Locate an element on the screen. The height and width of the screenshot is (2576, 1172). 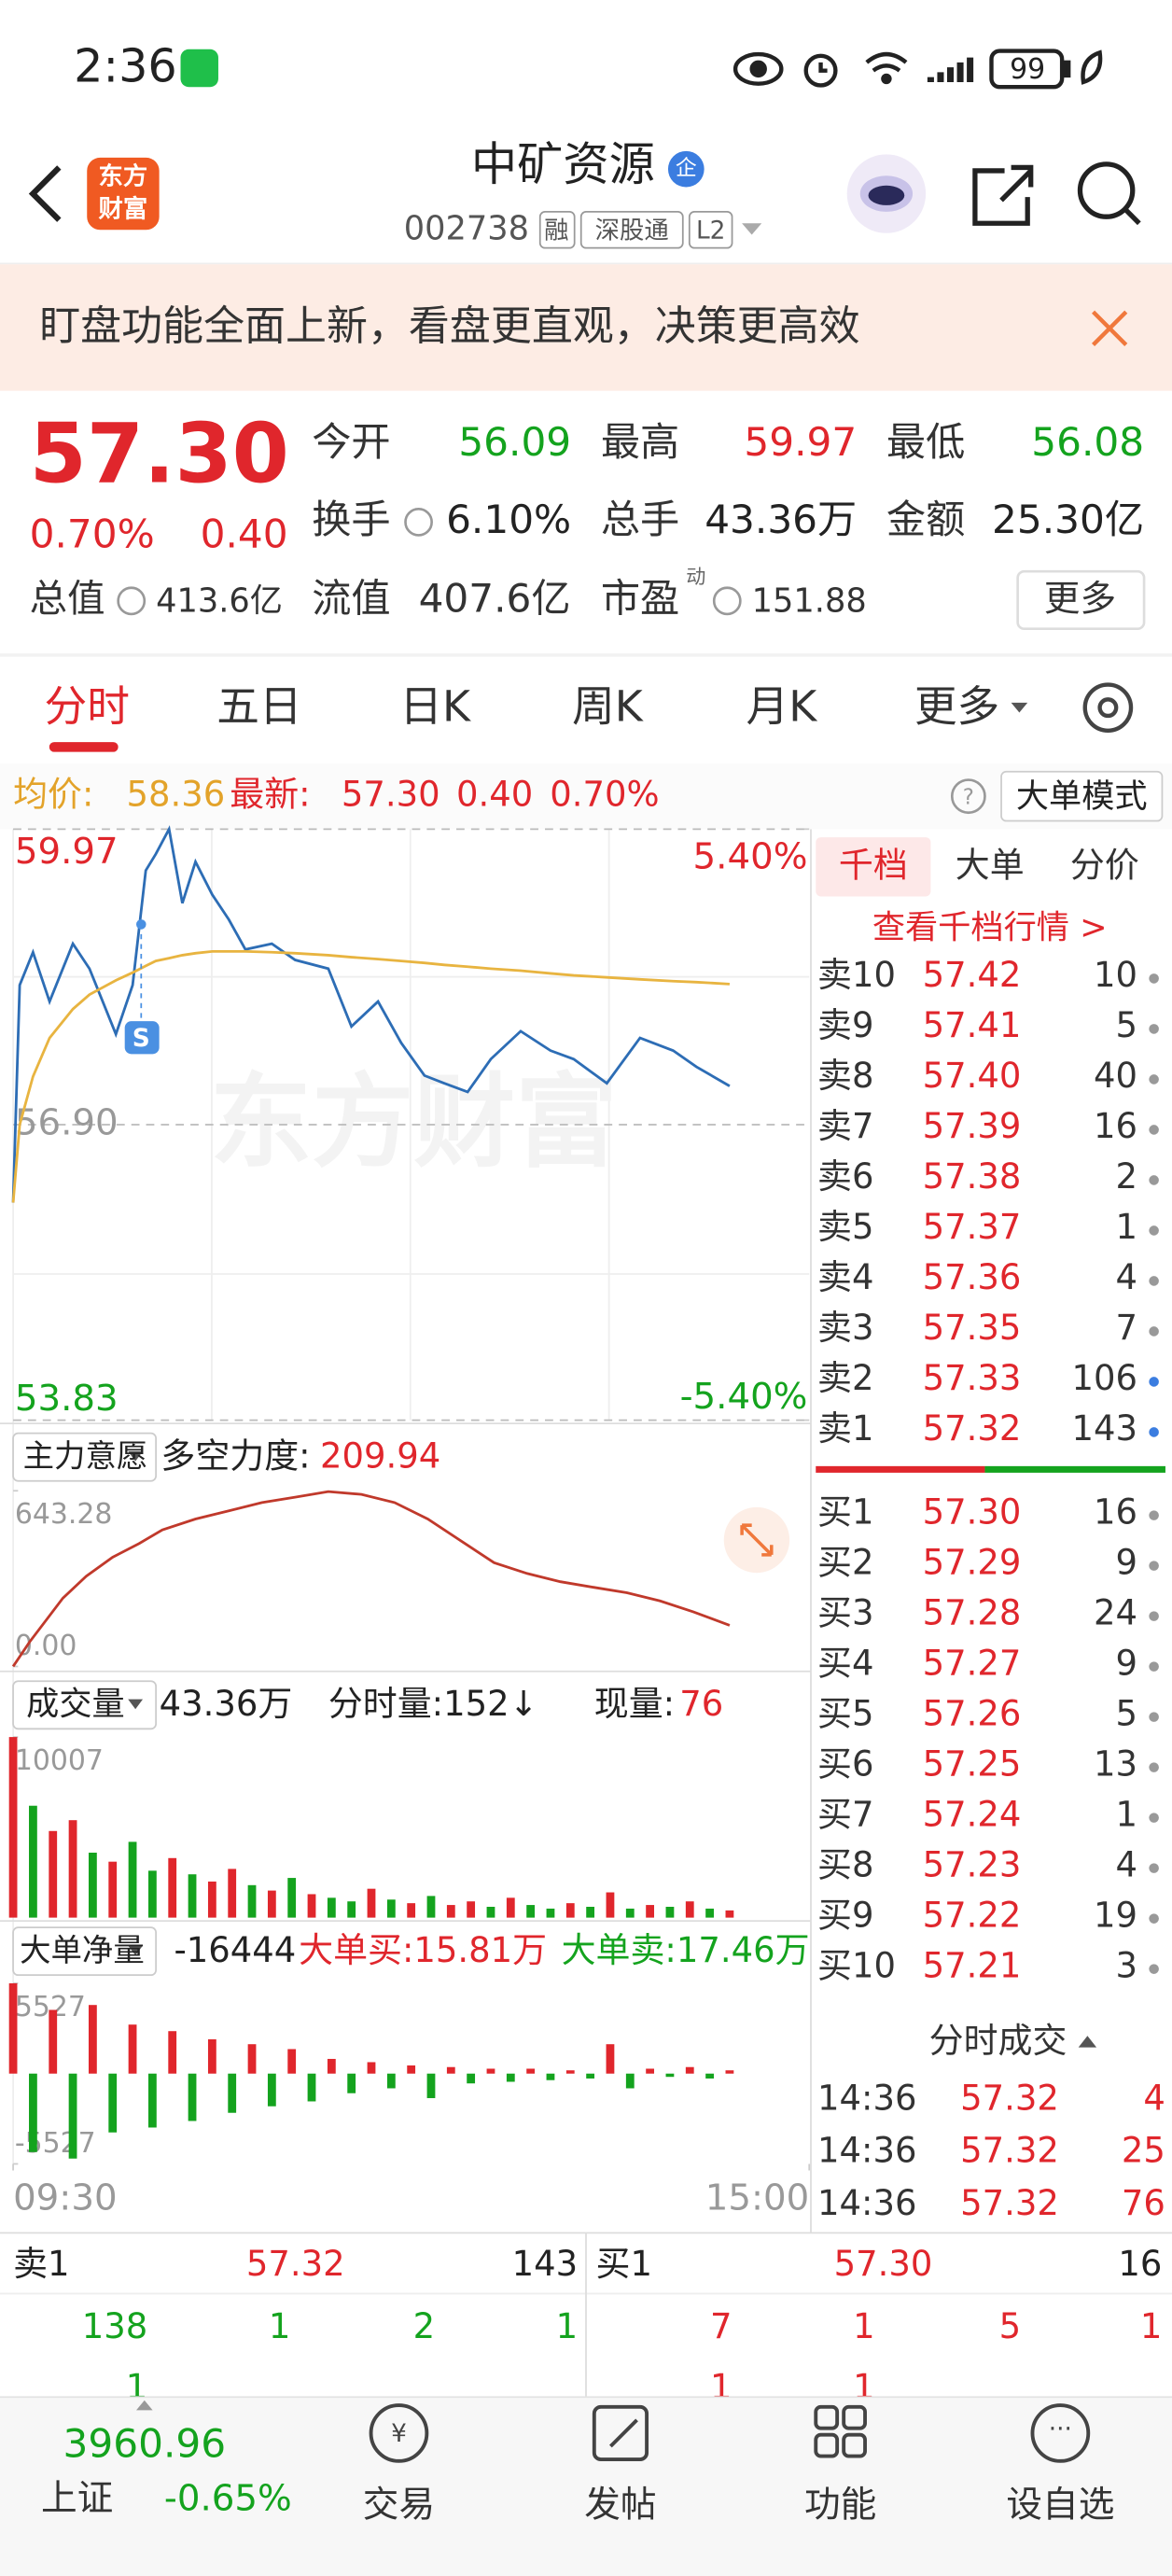
level-price: 57.21 is located at coordinates (972, 1965).